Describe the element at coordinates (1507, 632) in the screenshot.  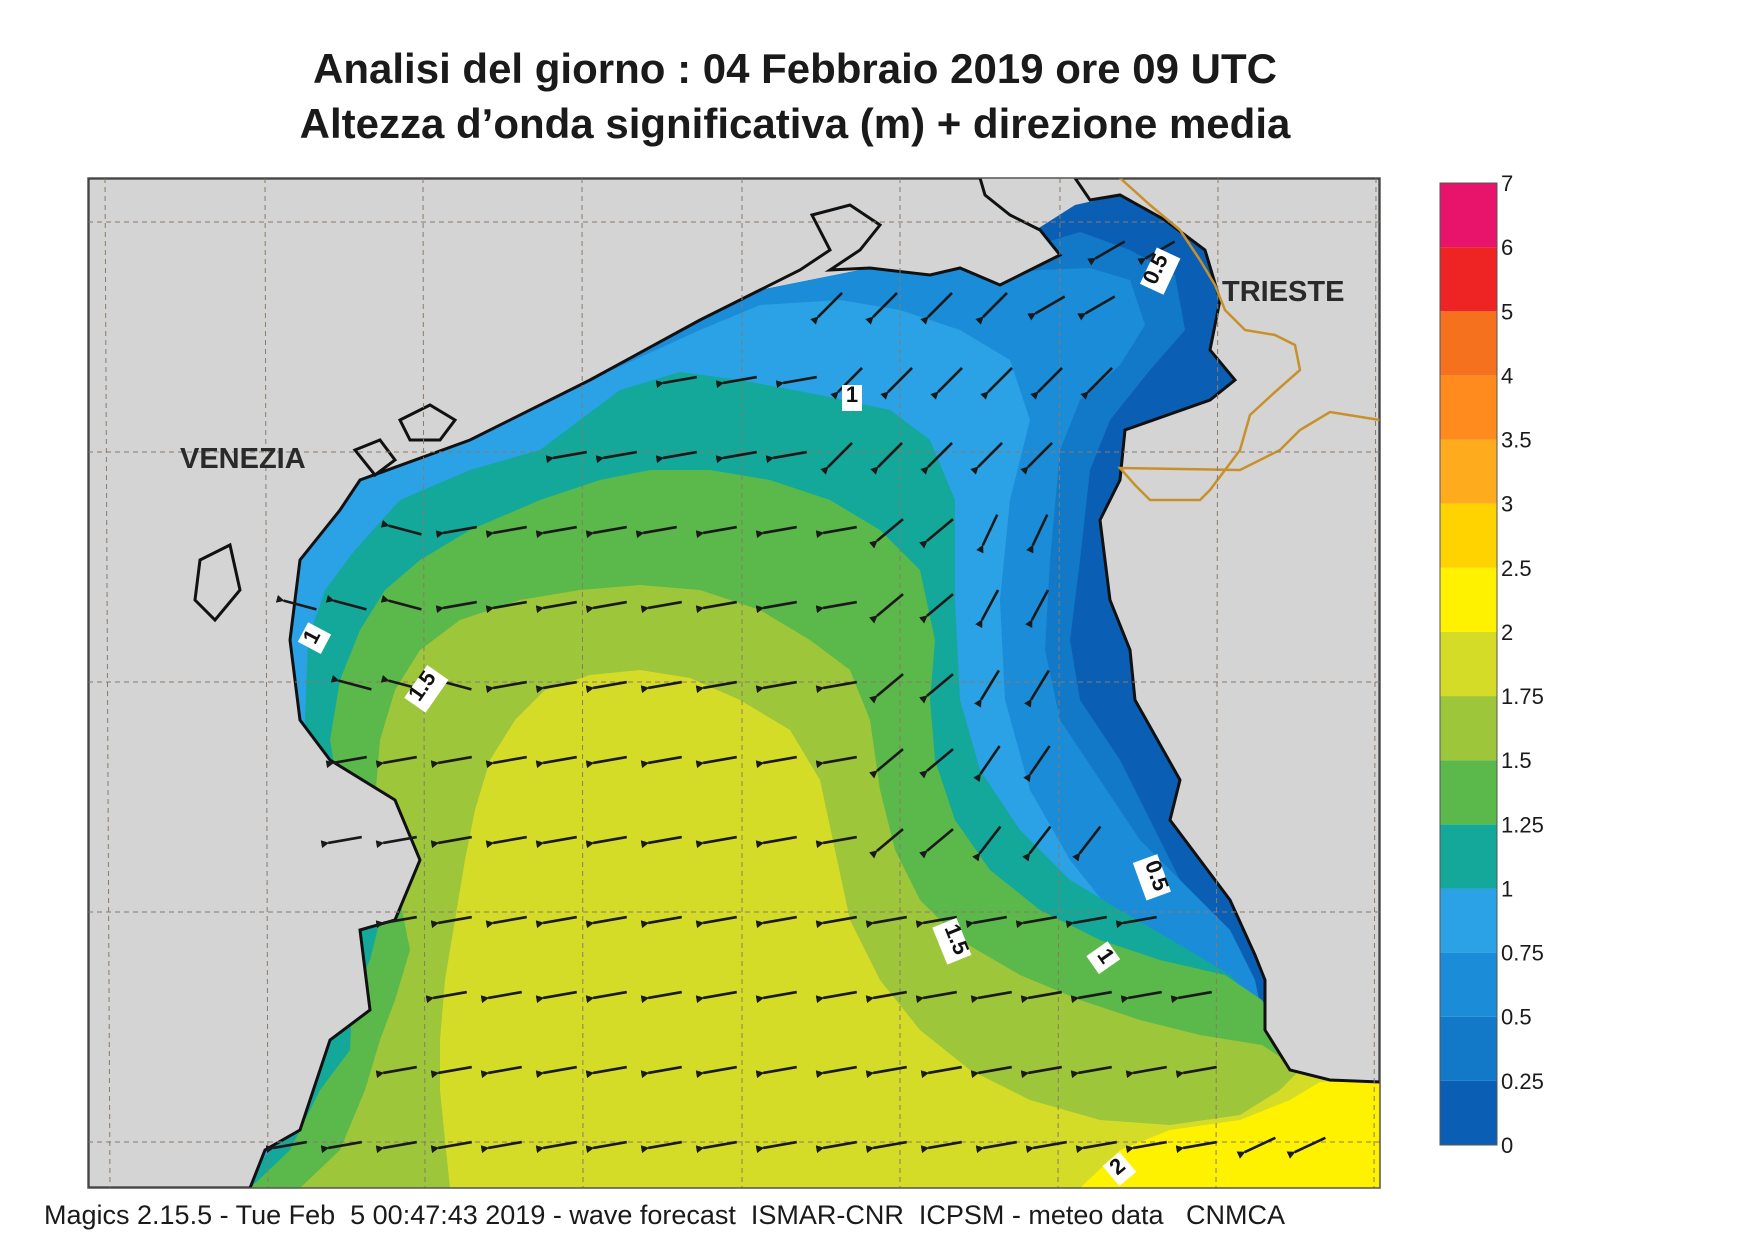
I see `legend-level-label: 2` at that location.